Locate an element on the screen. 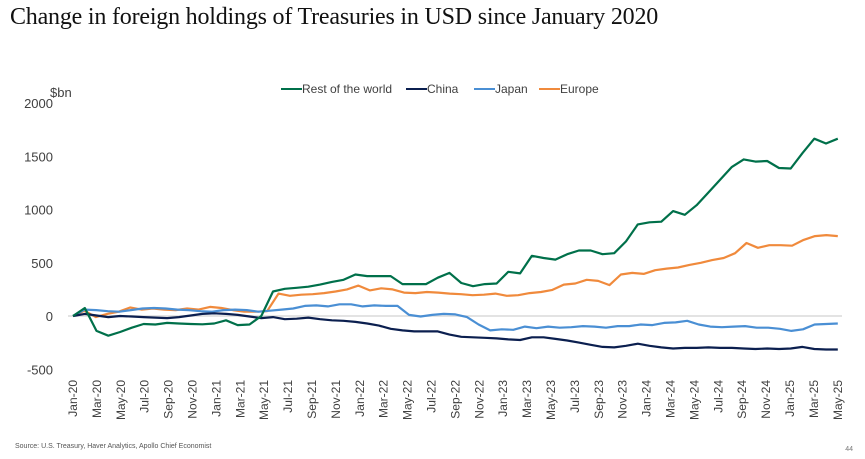 The image size is (865, 459). series-line-japan is located at coordinates (455, 317).